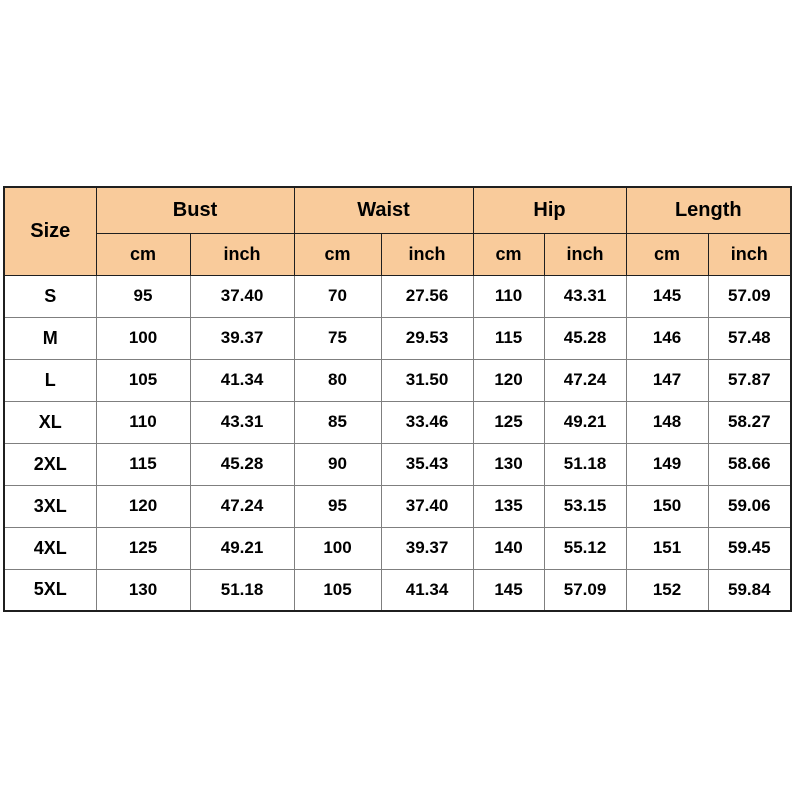  What do you see at coordinates (667, 590) in the screenshot?
I see `measurement-cell: 152` at bounding box center [667, 590].